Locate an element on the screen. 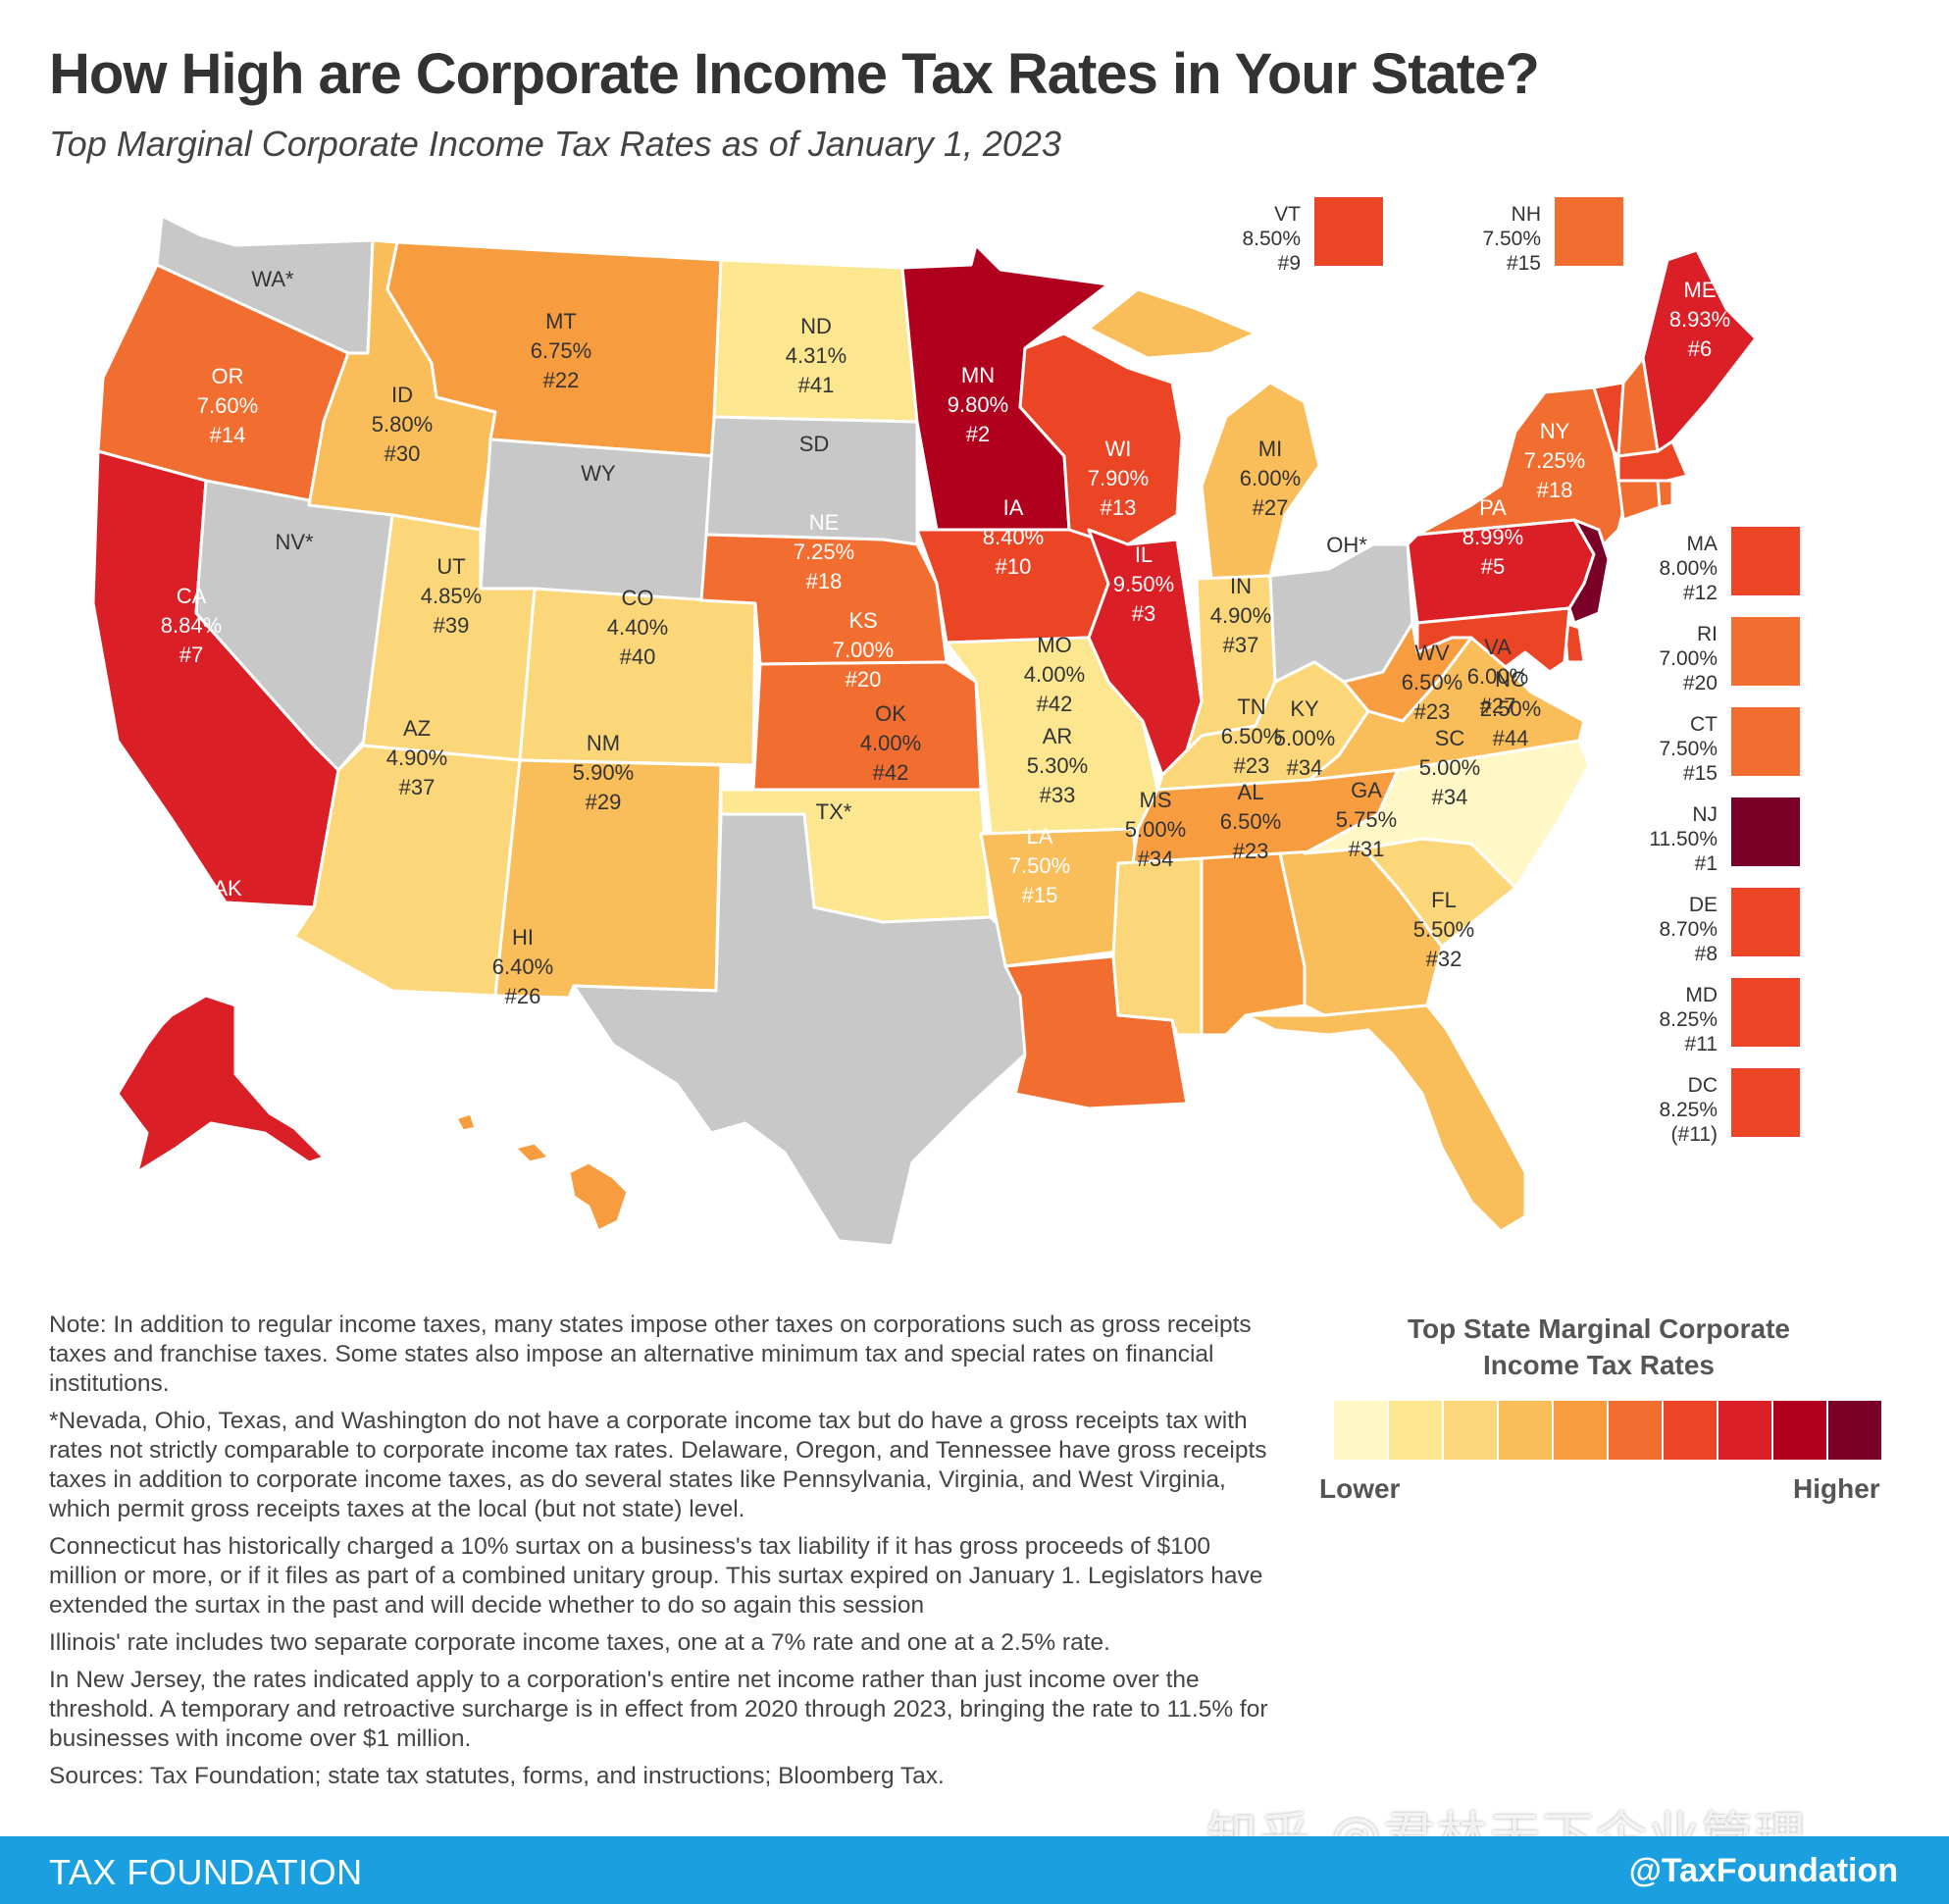  callout-ct-rank: #15 is located at coordinates (1701, 773).